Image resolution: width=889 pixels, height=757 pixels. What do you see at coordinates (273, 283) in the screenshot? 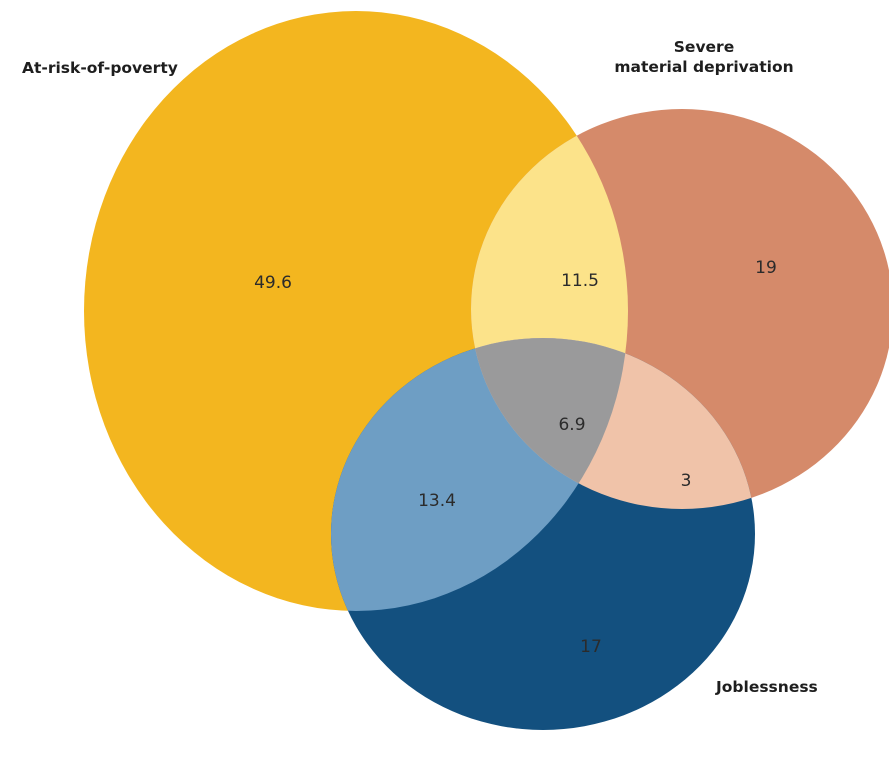
I see `value-poverty-only: 49.6` at bounding box center [273, 283].